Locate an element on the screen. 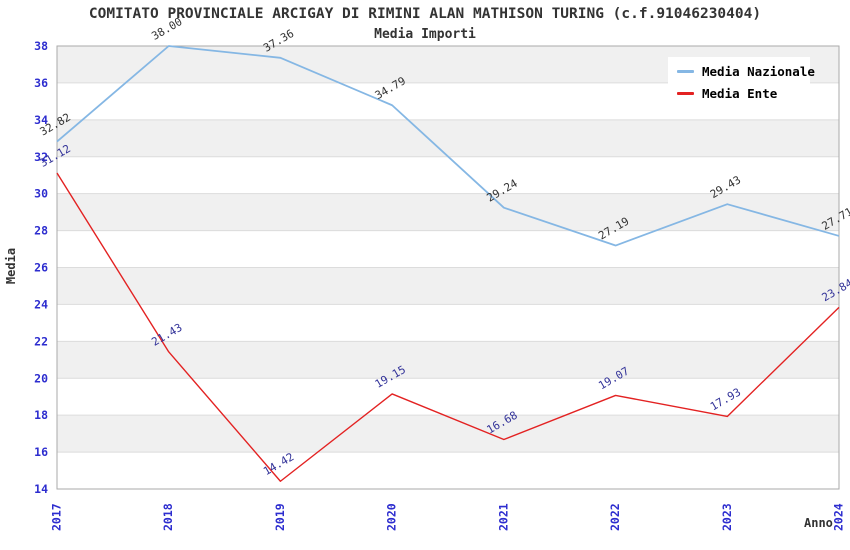  legend-item-media-nazionale: Media Nazionale is located at coordinates (746, 71).